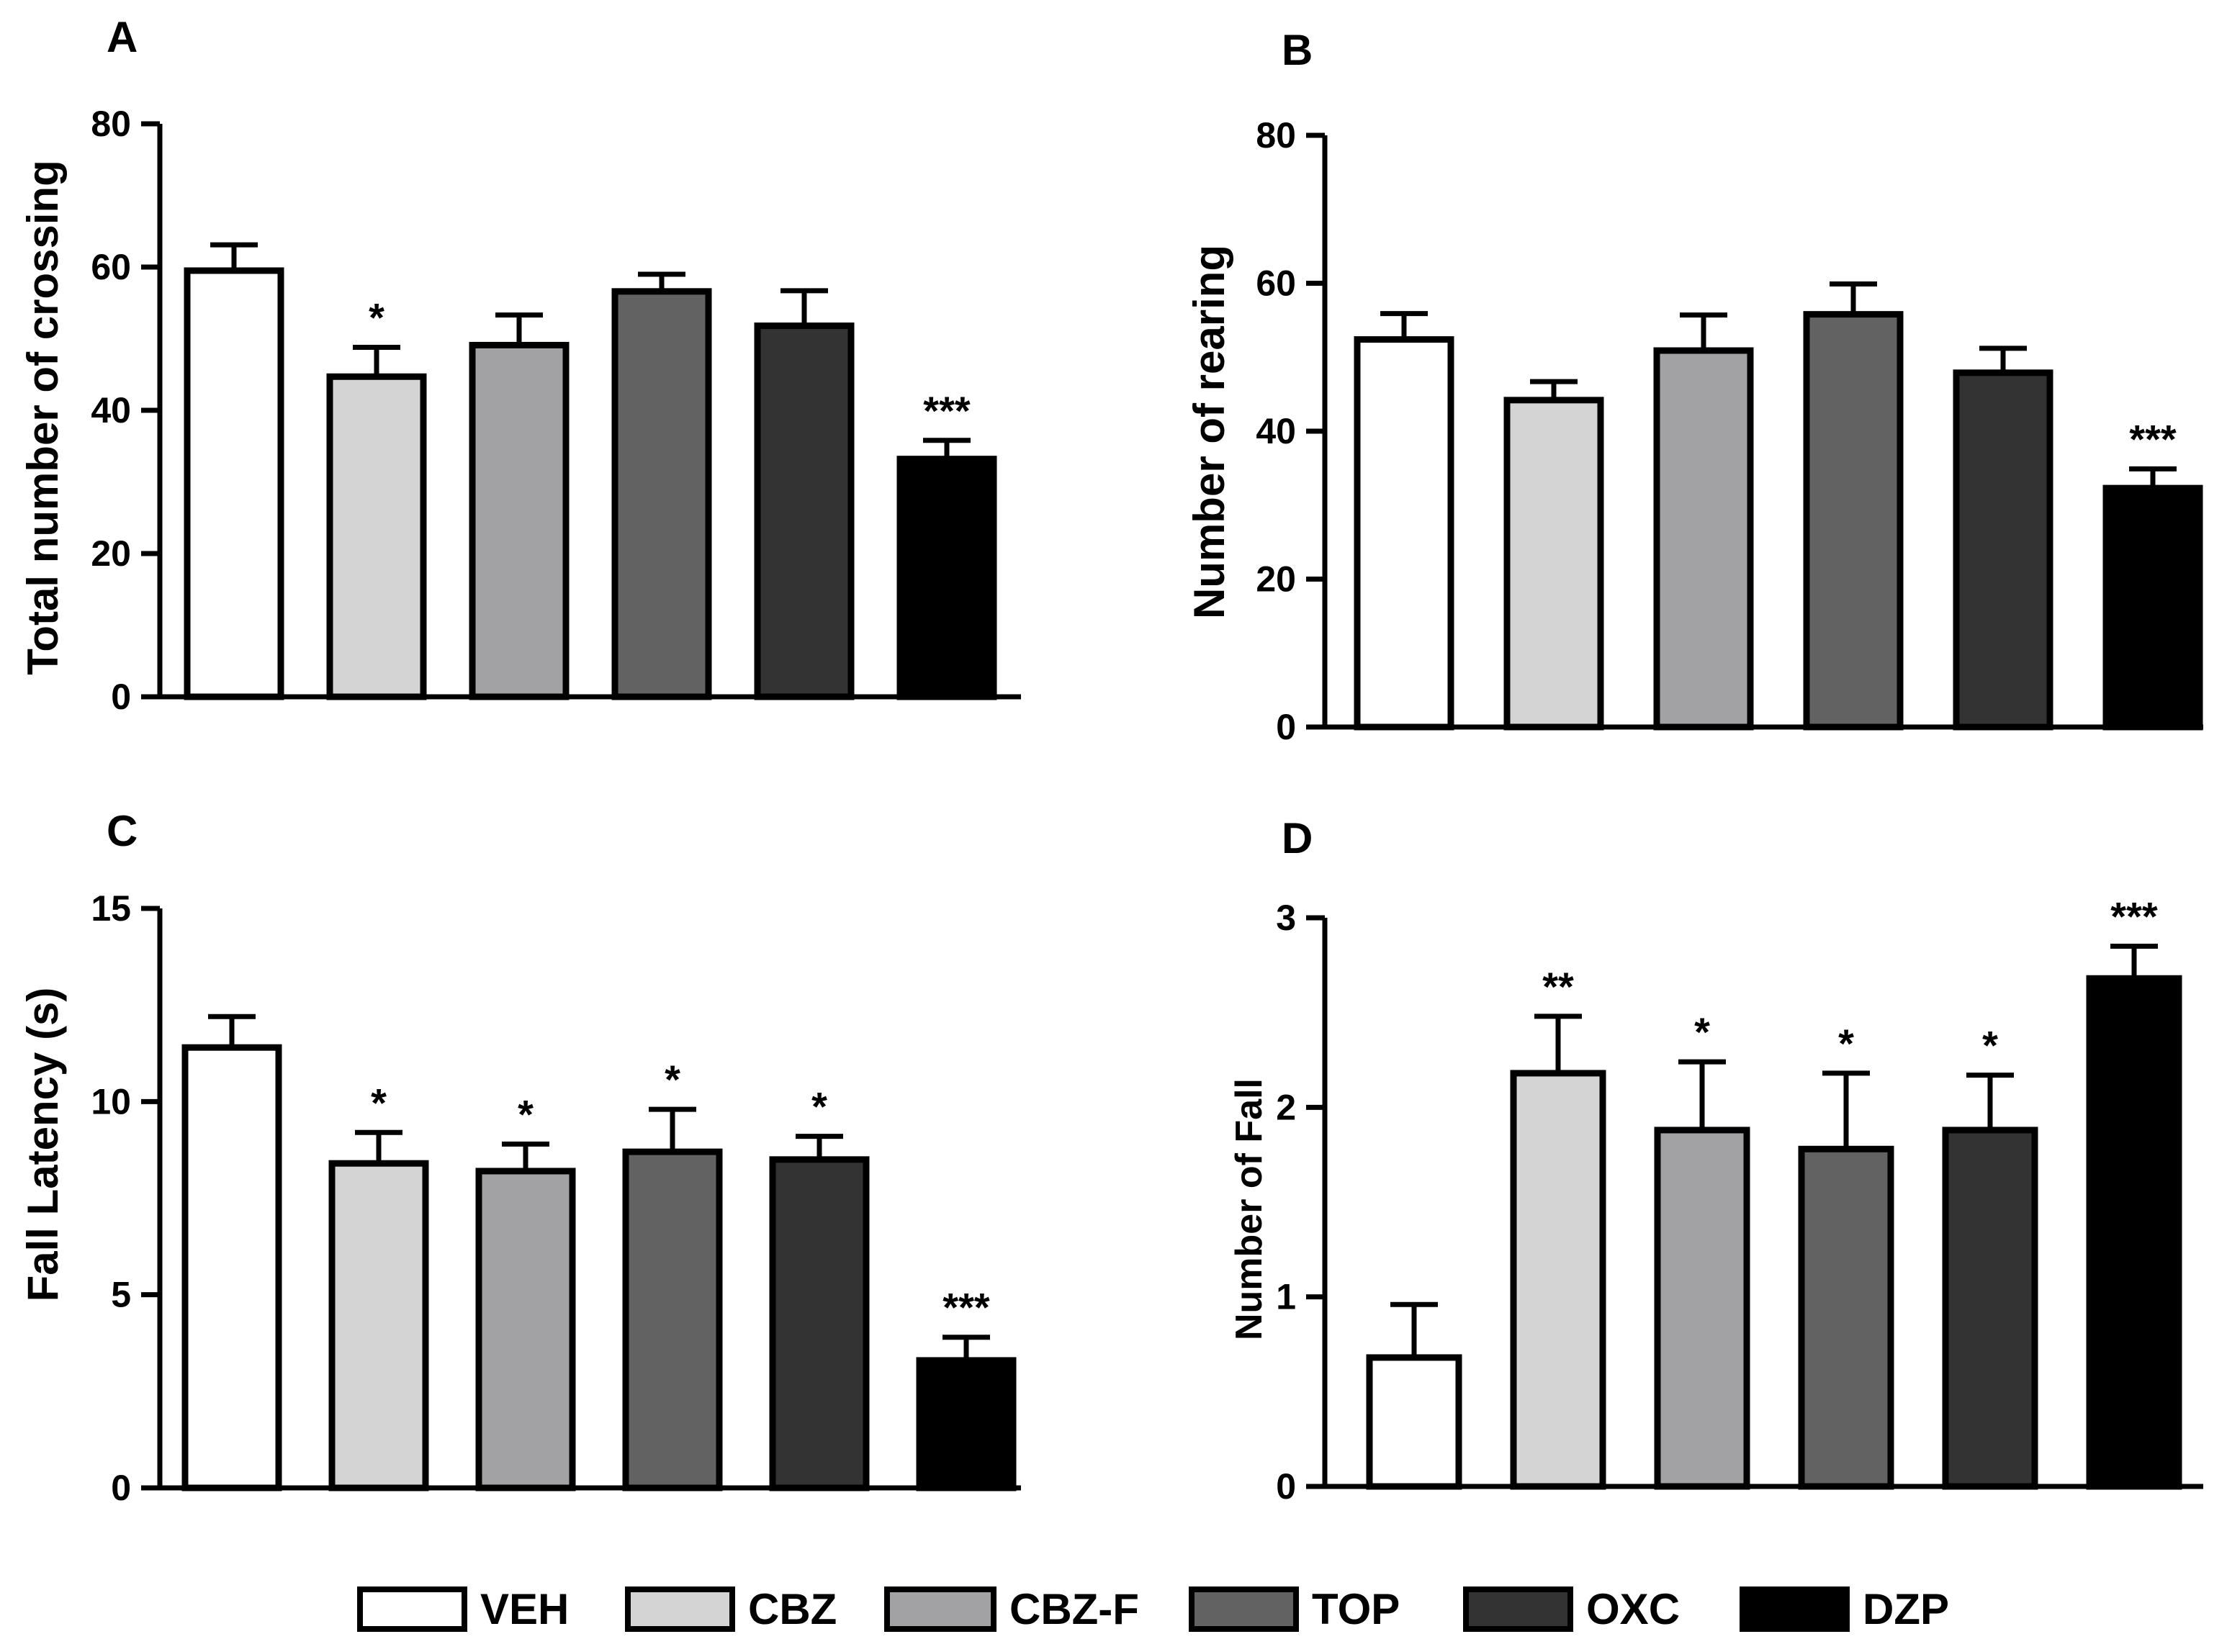  I want to click on legend-swatch-cbz-f, so click(940, 1609).